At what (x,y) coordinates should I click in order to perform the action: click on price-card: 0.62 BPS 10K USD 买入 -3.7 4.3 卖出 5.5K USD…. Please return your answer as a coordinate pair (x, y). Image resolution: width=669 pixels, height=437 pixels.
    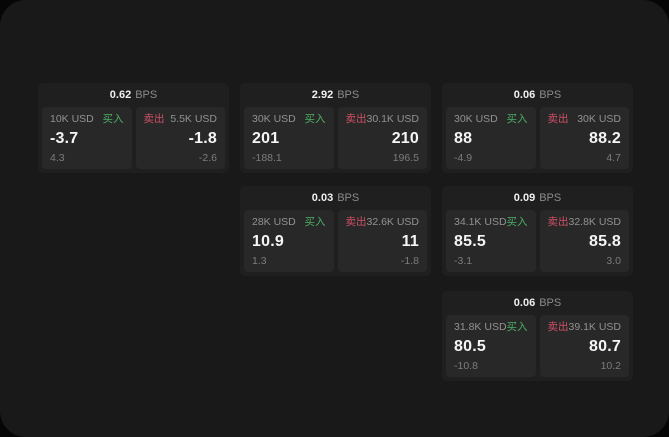
    Looking at the image, I should click on (133, 128).